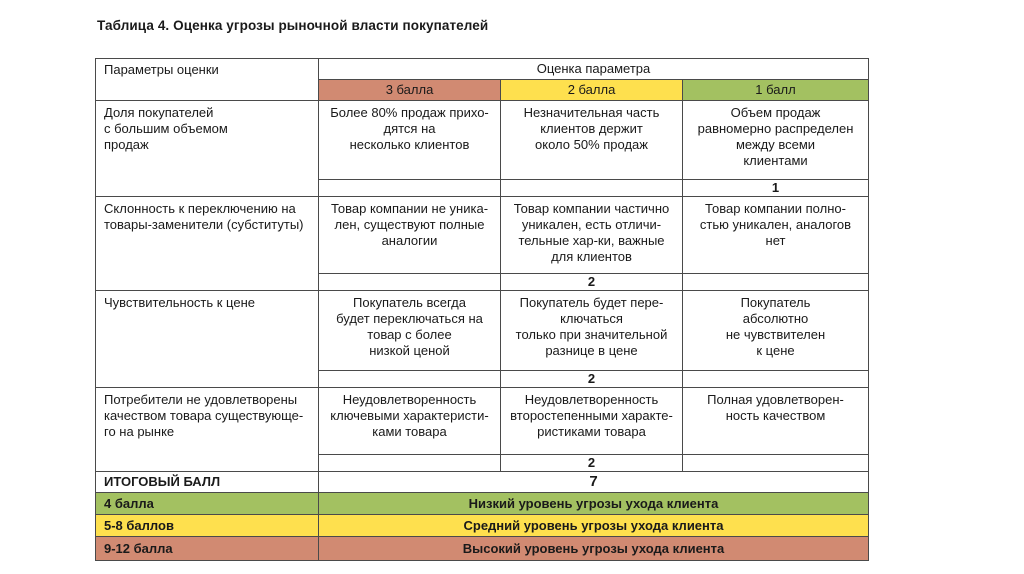 Image resolution: width=1024 pixels, height=574 pixels. Describe the element at coordinates (593, 503) in the screenshot. I see `legend-text-cell: Низкий уровень угрозы ухода клиента` at that location.